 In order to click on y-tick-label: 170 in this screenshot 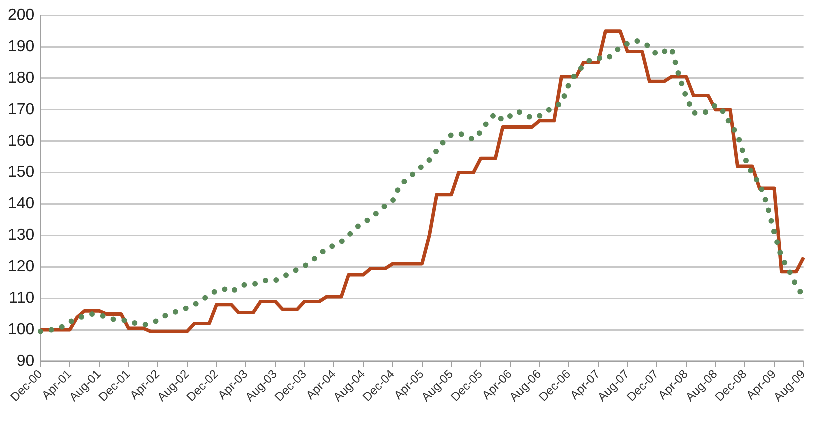, I will do `click(21, 109)`.